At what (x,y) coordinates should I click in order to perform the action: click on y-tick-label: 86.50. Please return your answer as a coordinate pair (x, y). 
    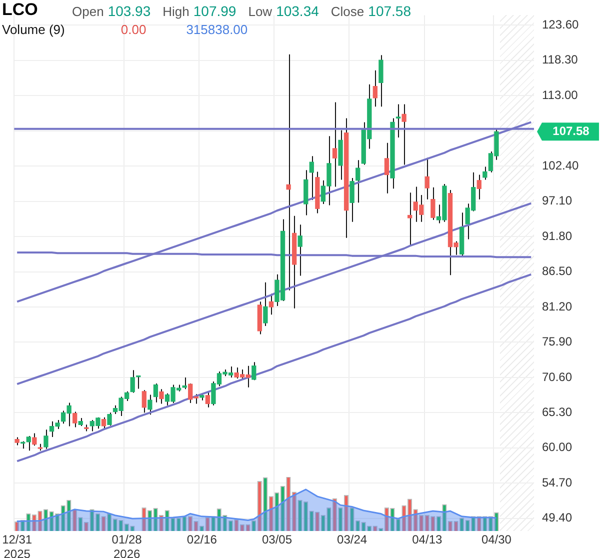
    Looking at the image, I should click on (557, 271).